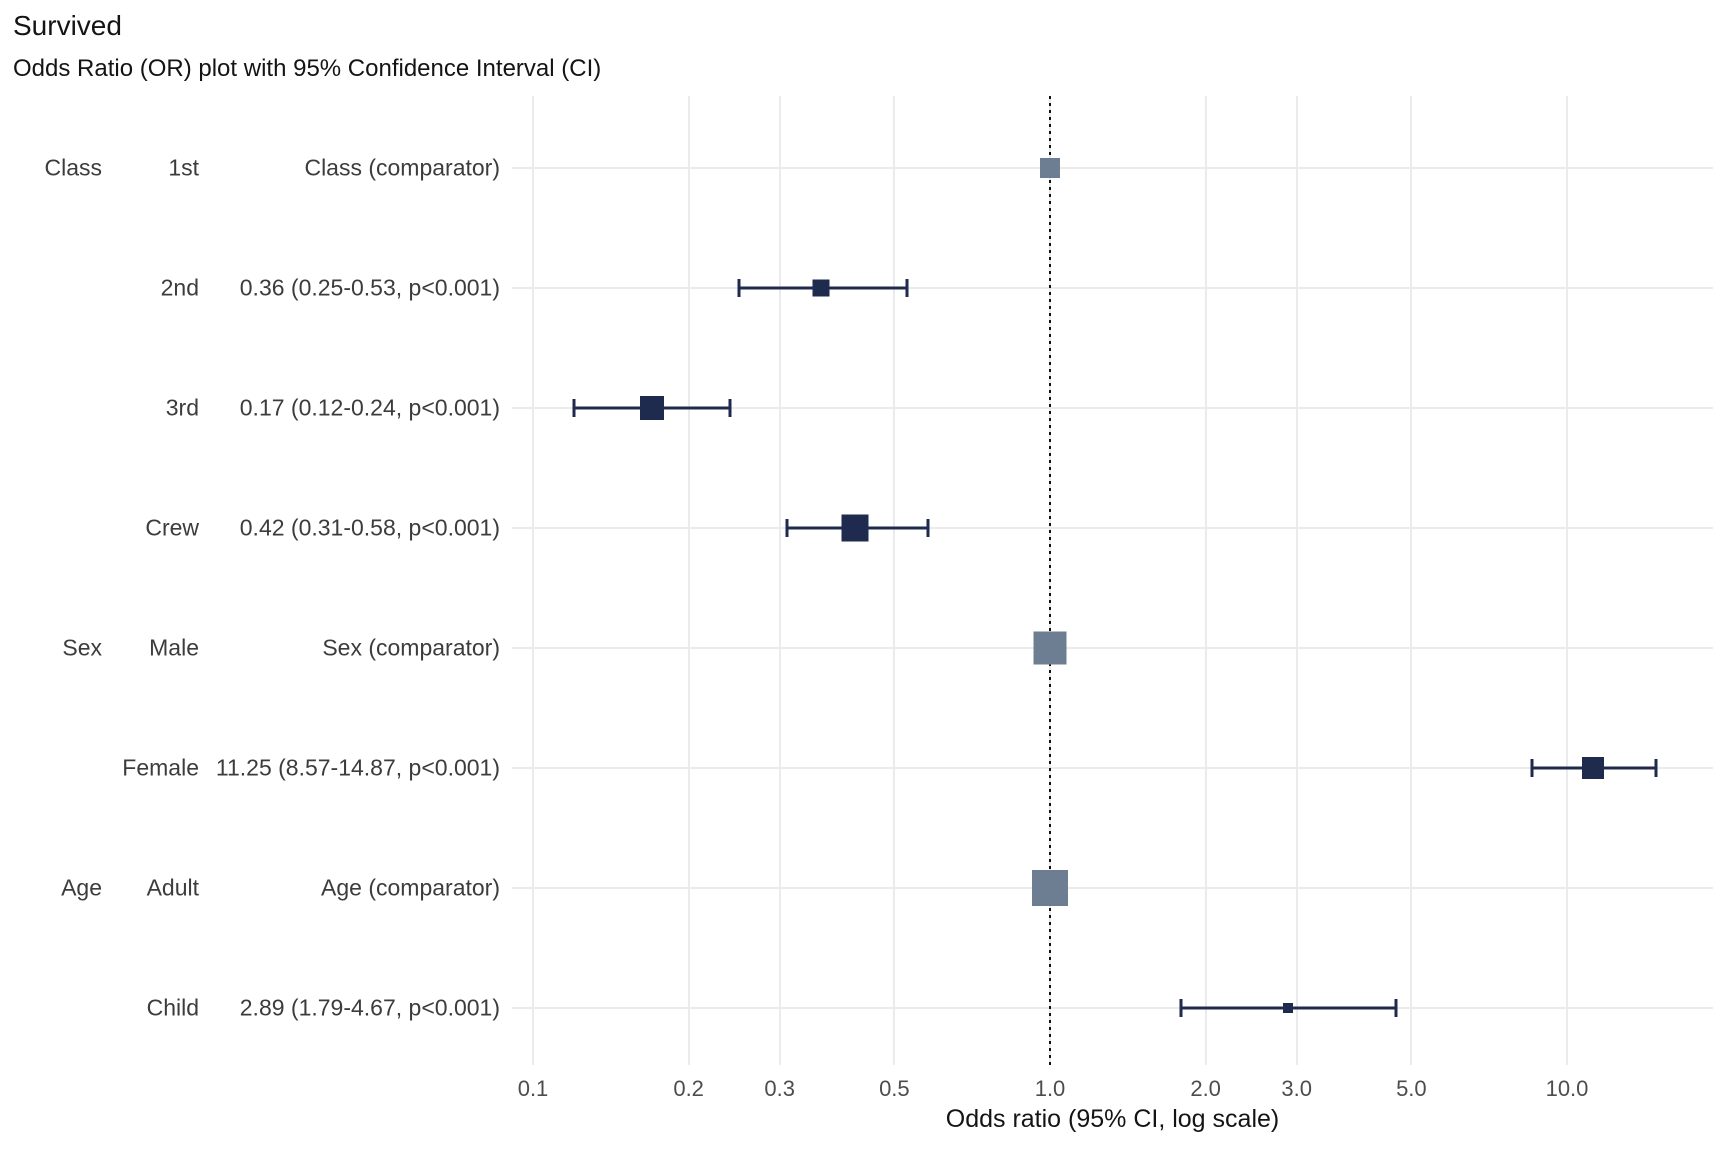 This screenshot has width=1728, height=1152. Describe the element at coordinates (1050, 1088) in the screenshot. I see `x-tick-label: 1.0` at that location.